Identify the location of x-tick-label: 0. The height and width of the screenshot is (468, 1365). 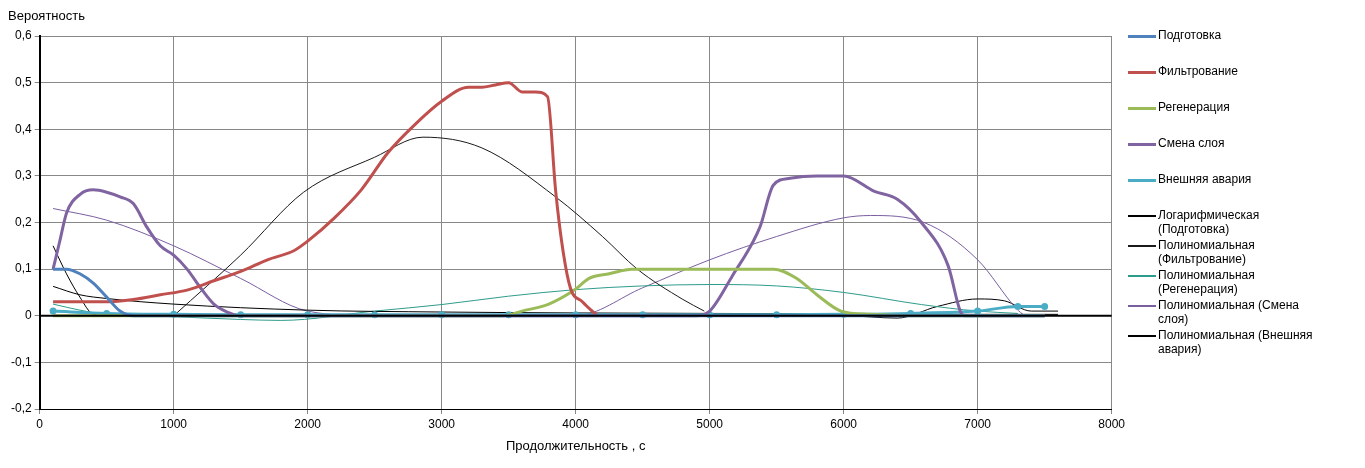
(40, 423).